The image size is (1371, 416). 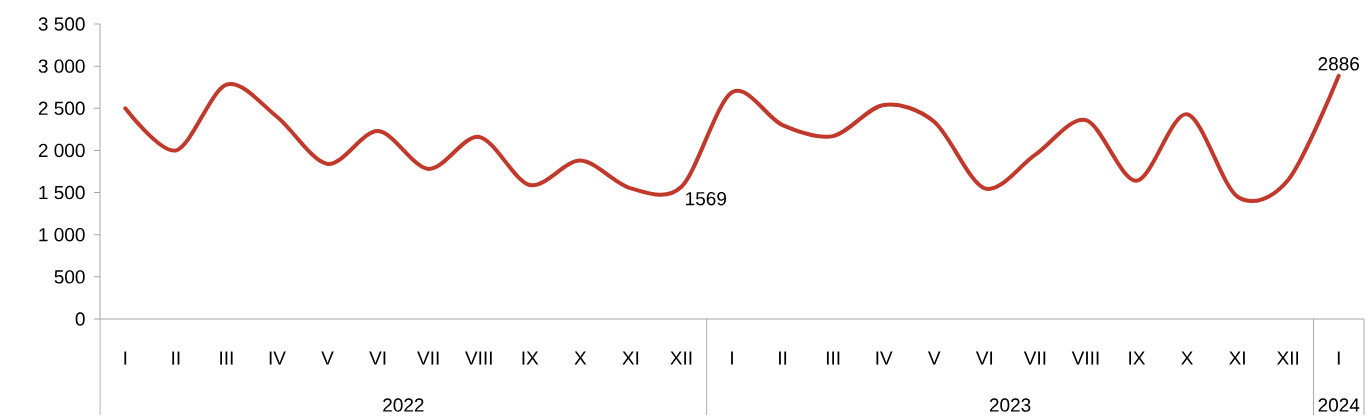 What do you see at coordinates (69, 277) in the screenshot?
I see `y-tick-label: 500` at bounding box center [69, 277].